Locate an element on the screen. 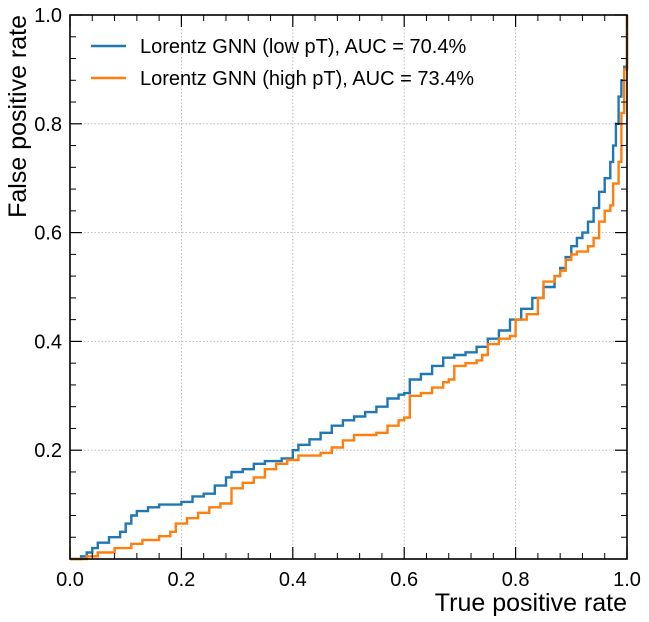 This screenshot has width=649, height=622. x-tick-label: 0.8 is located at coordinates (516, 580).